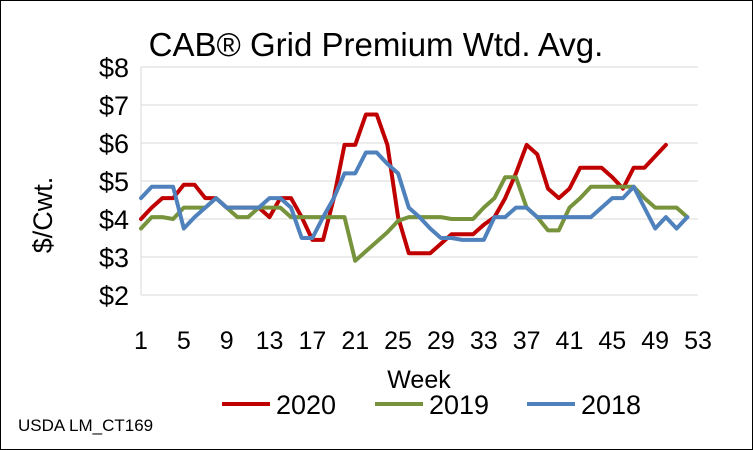 This screenshot has width=753, height=450. What do you see at coordinates (114, 106) in the screenshot?
I see `y-tick-label: $7` at bounding box center [114, 106].